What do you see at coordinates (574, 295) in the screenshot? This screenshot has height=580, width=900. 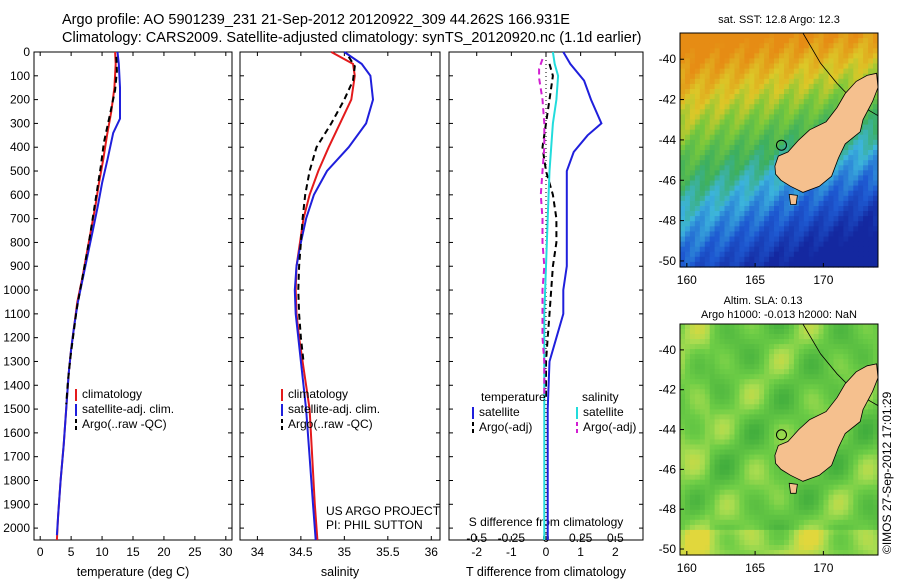 I see `series-line` at bounding box center [574, 295].